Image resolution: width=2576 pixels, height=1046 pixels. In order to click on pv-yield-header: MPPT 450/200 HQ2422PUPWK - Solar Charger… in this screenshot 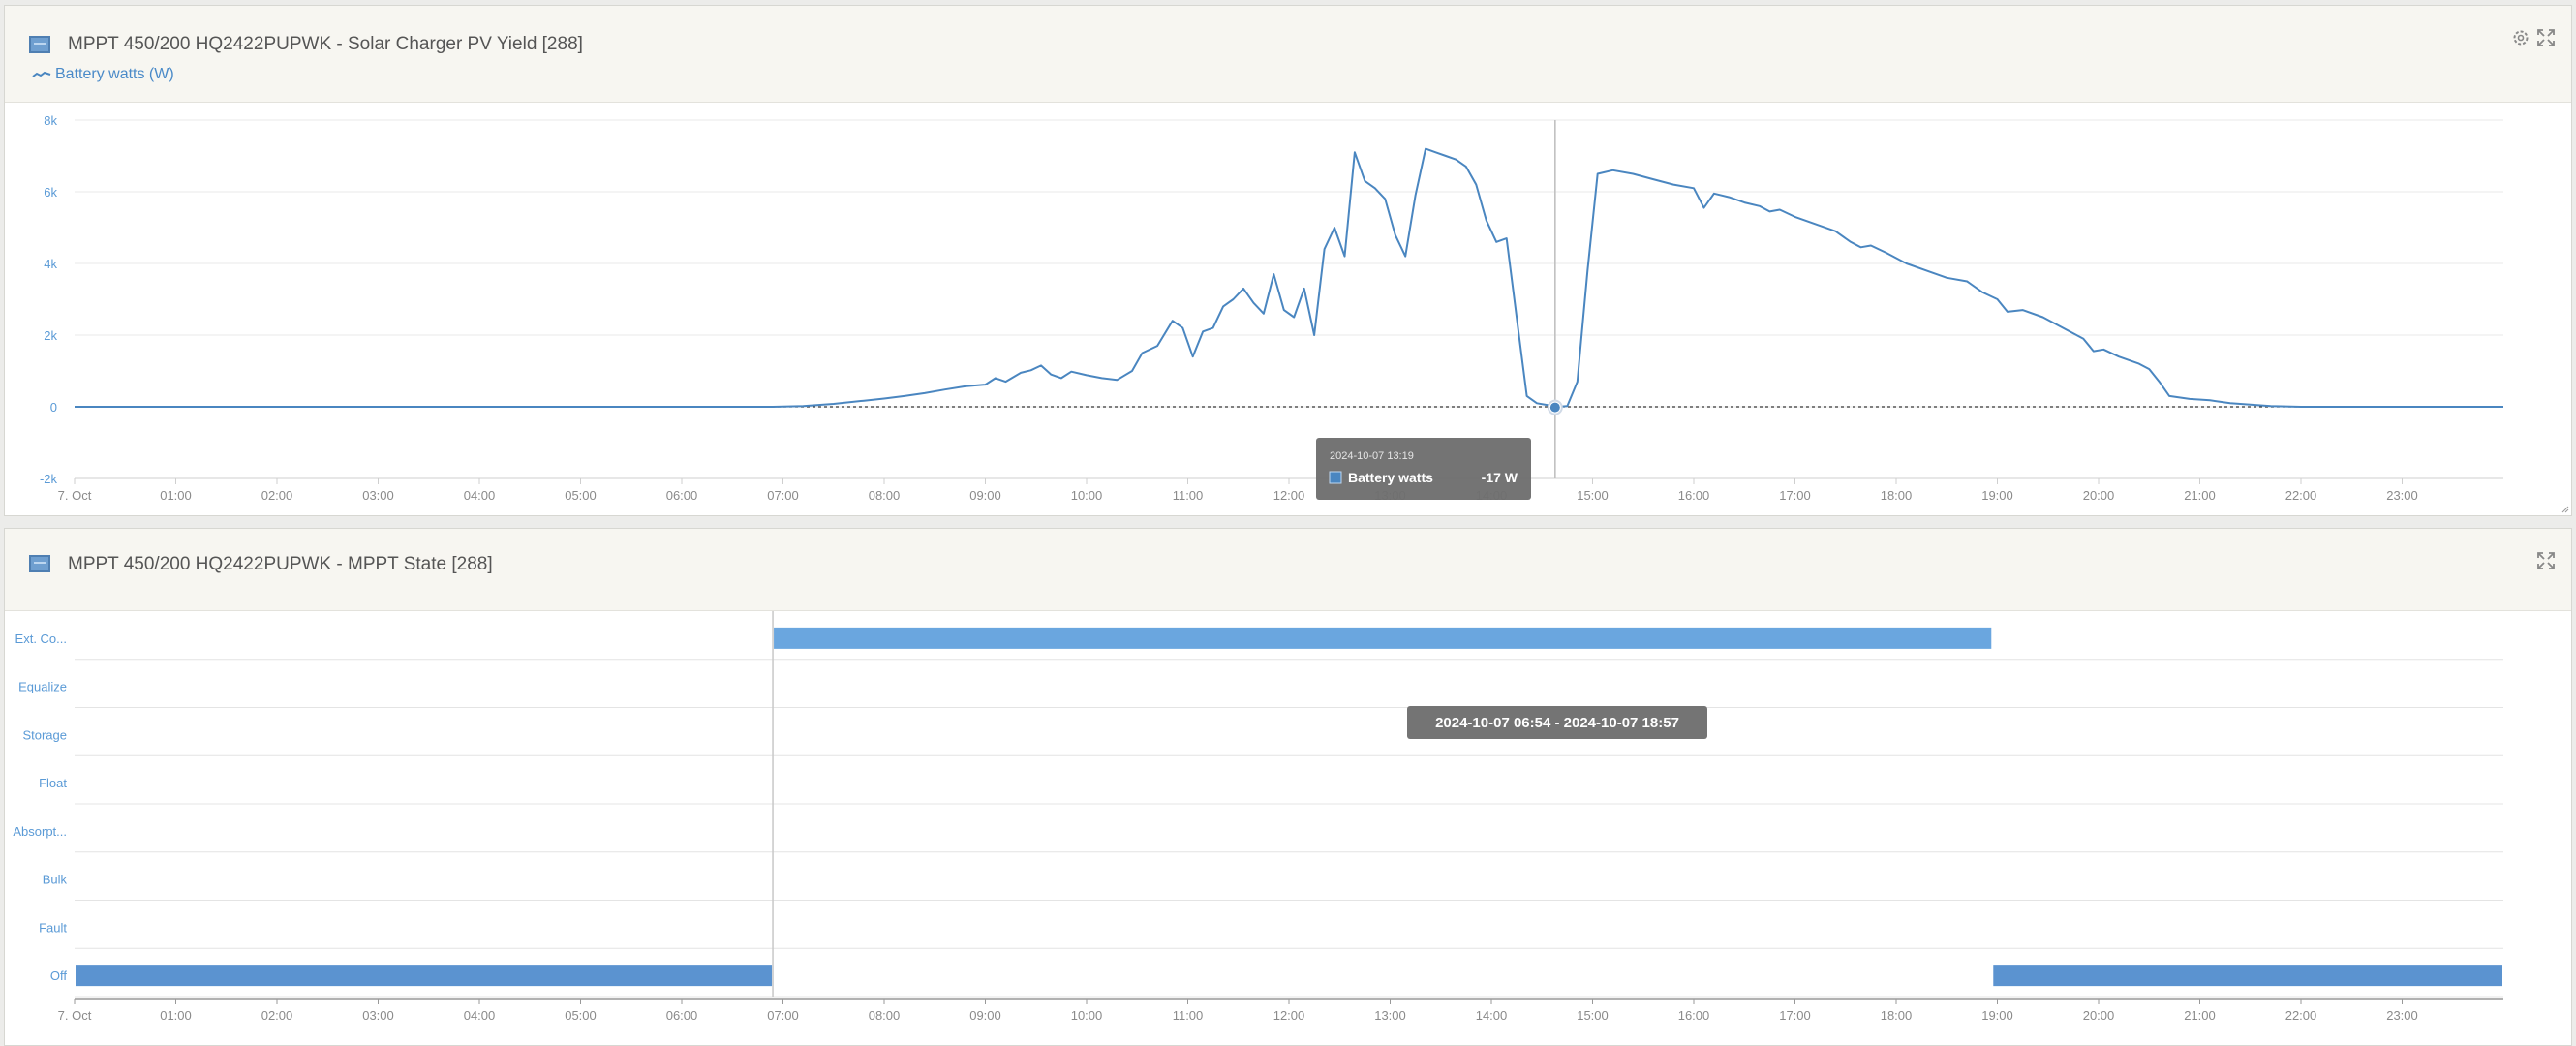, I will do `click(1288, 54)`.